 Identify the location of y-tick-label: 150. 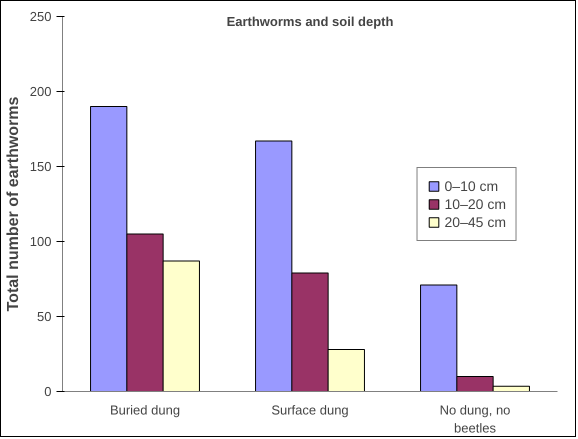
(41, 166).